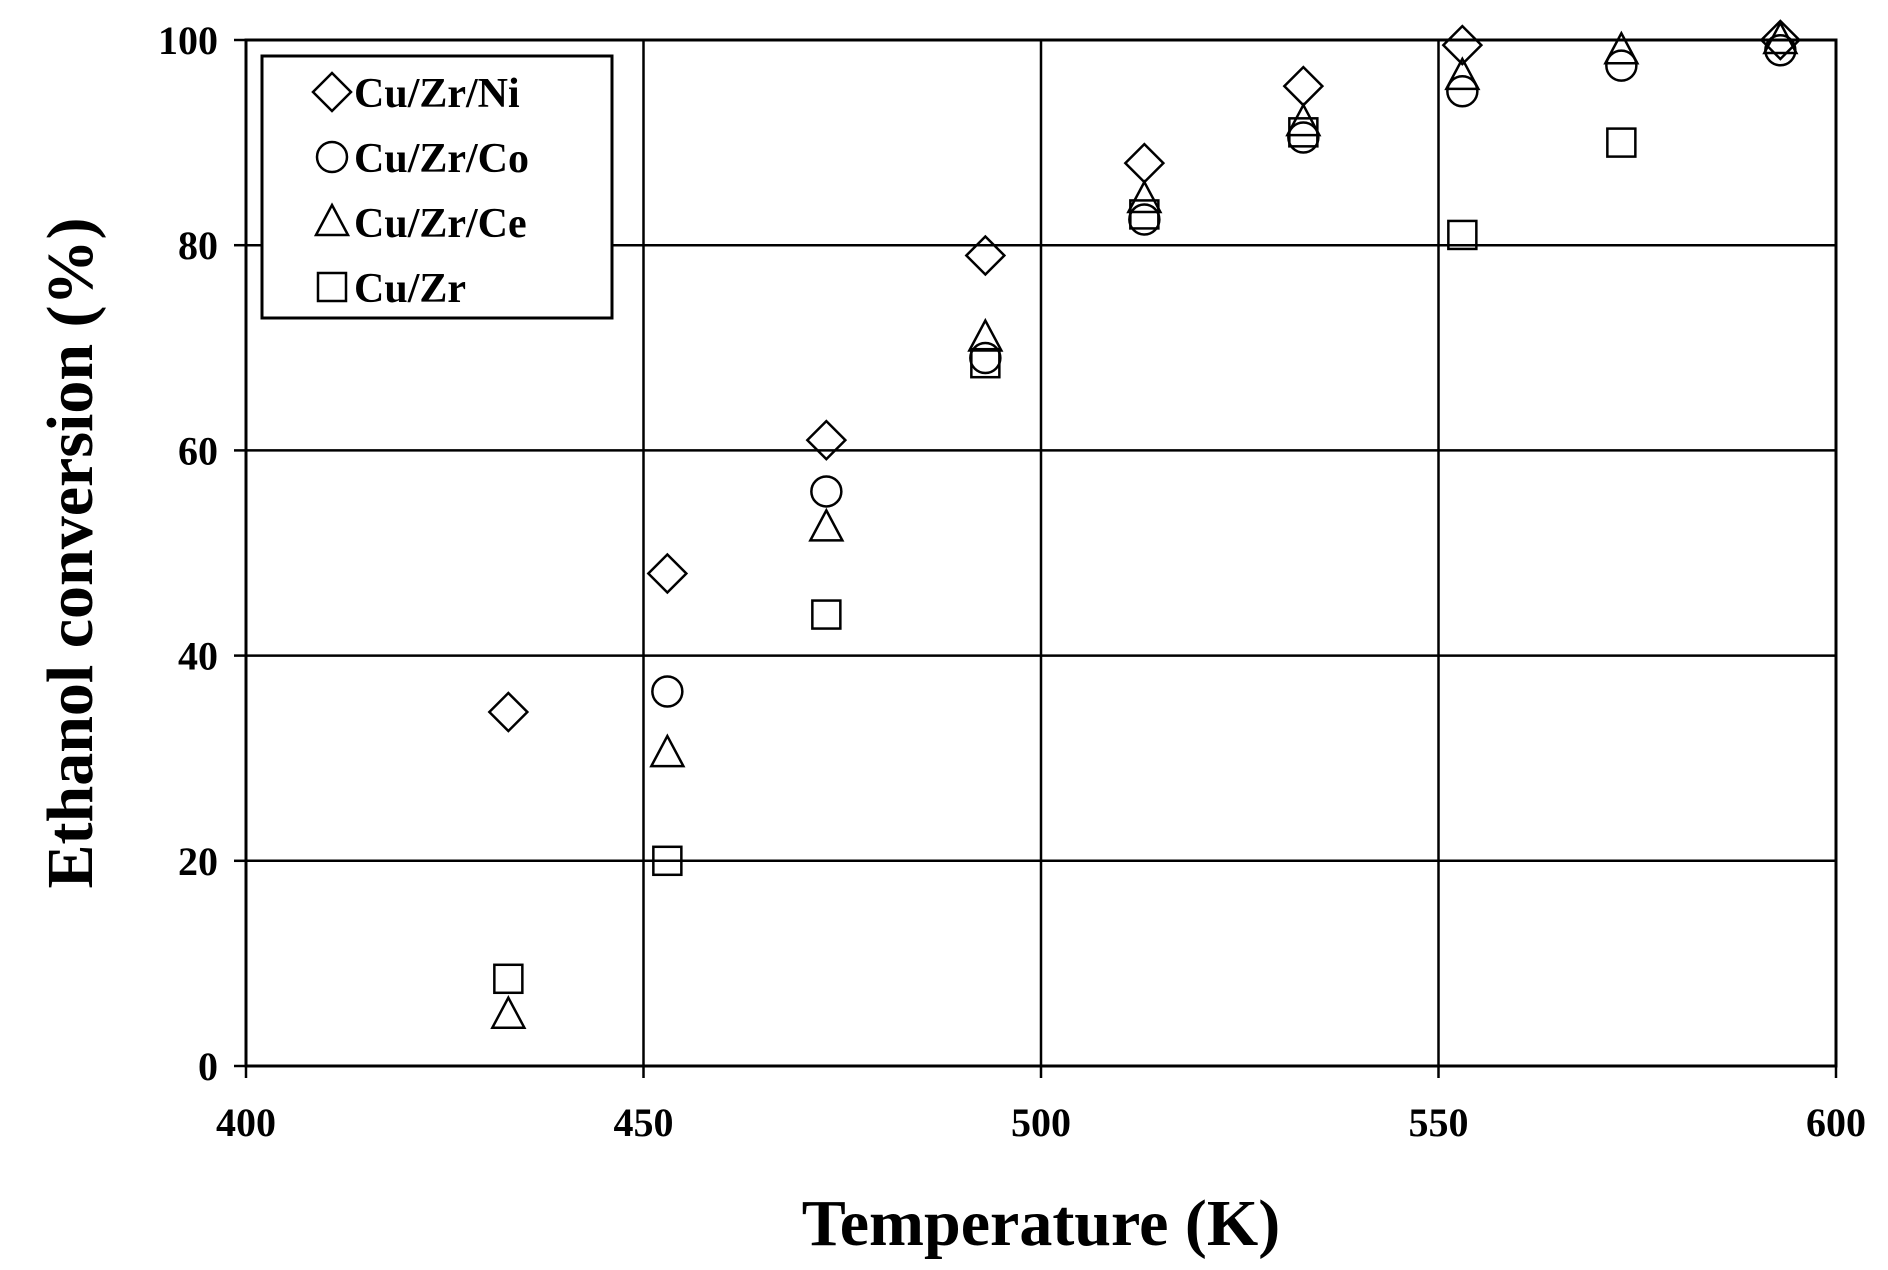 The image size is (1888, 1270). Describe the element at coordinates (198, 450) in the screenshot. I see `y-tick-label: 60` at that location.